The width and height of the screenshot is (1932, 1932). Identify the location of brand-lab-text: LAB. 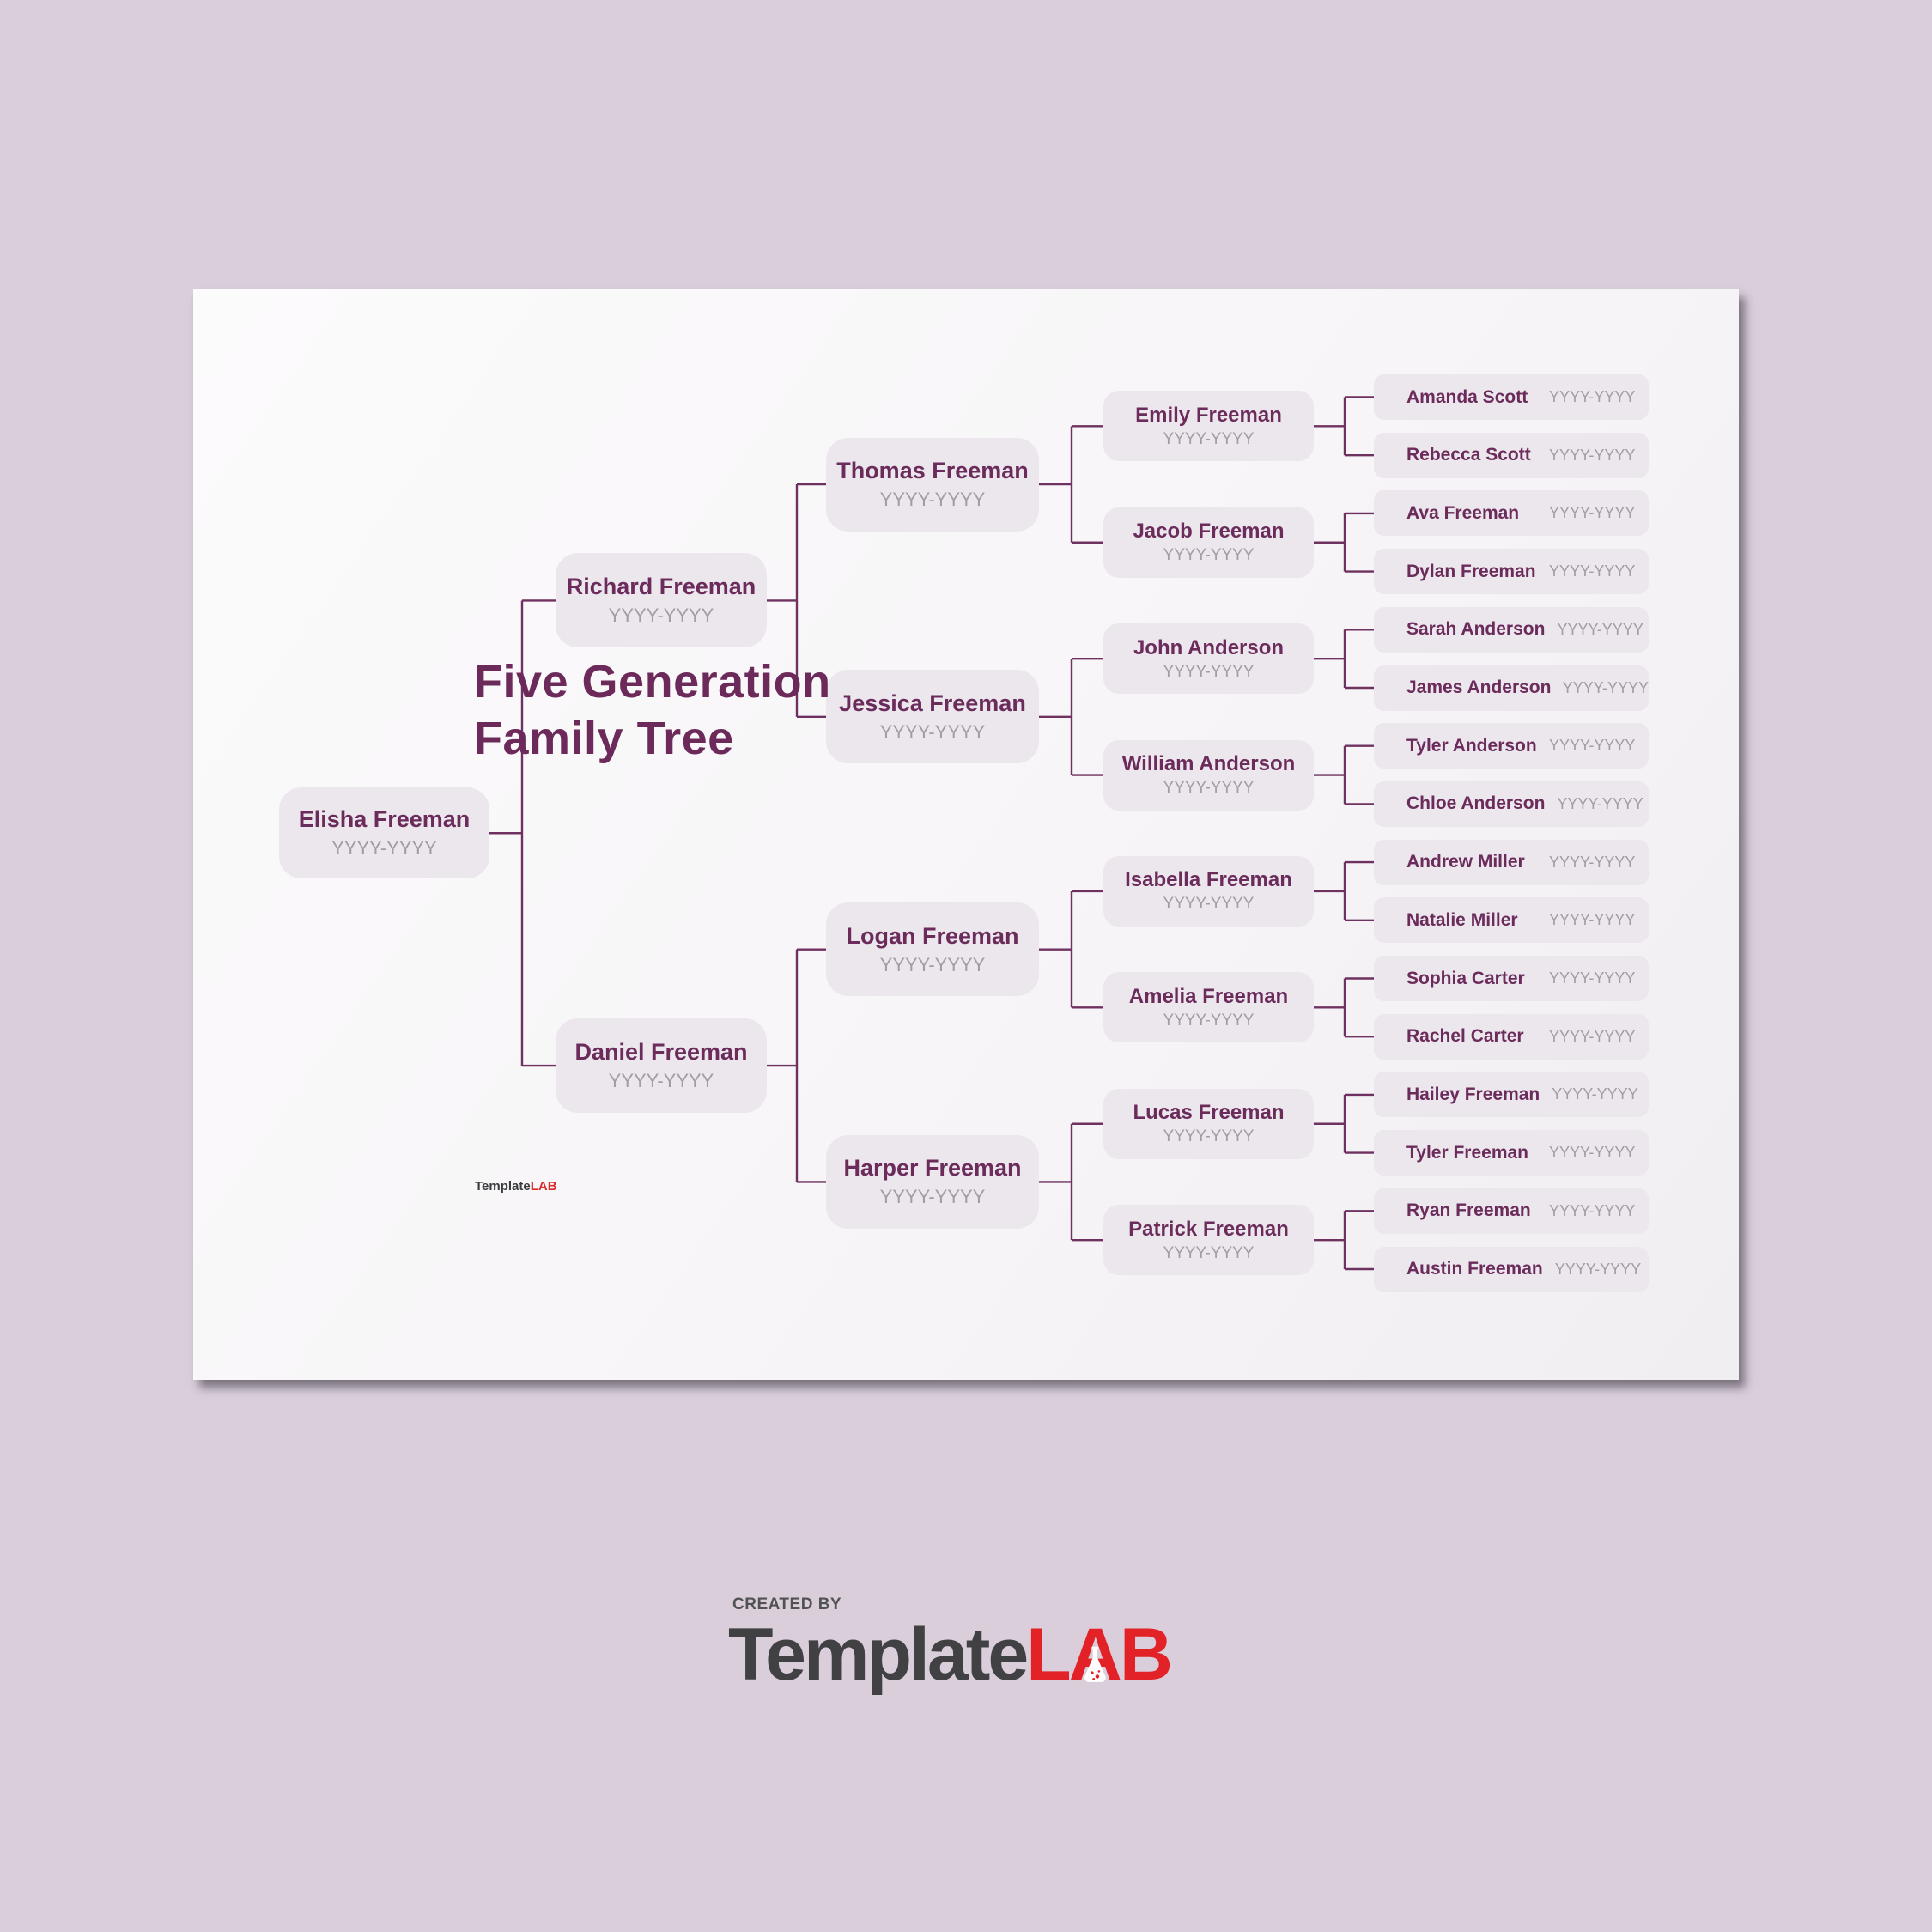
(1100, 1654).